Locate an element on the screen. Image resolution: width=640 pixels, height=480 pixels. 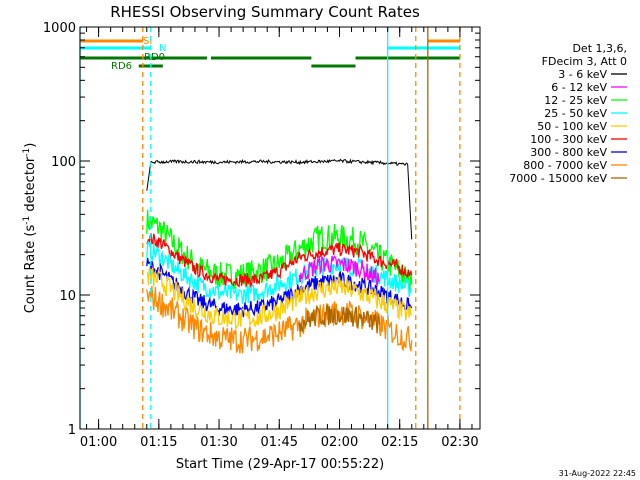
series-100-300-kev is located at coordinates (279, 261).